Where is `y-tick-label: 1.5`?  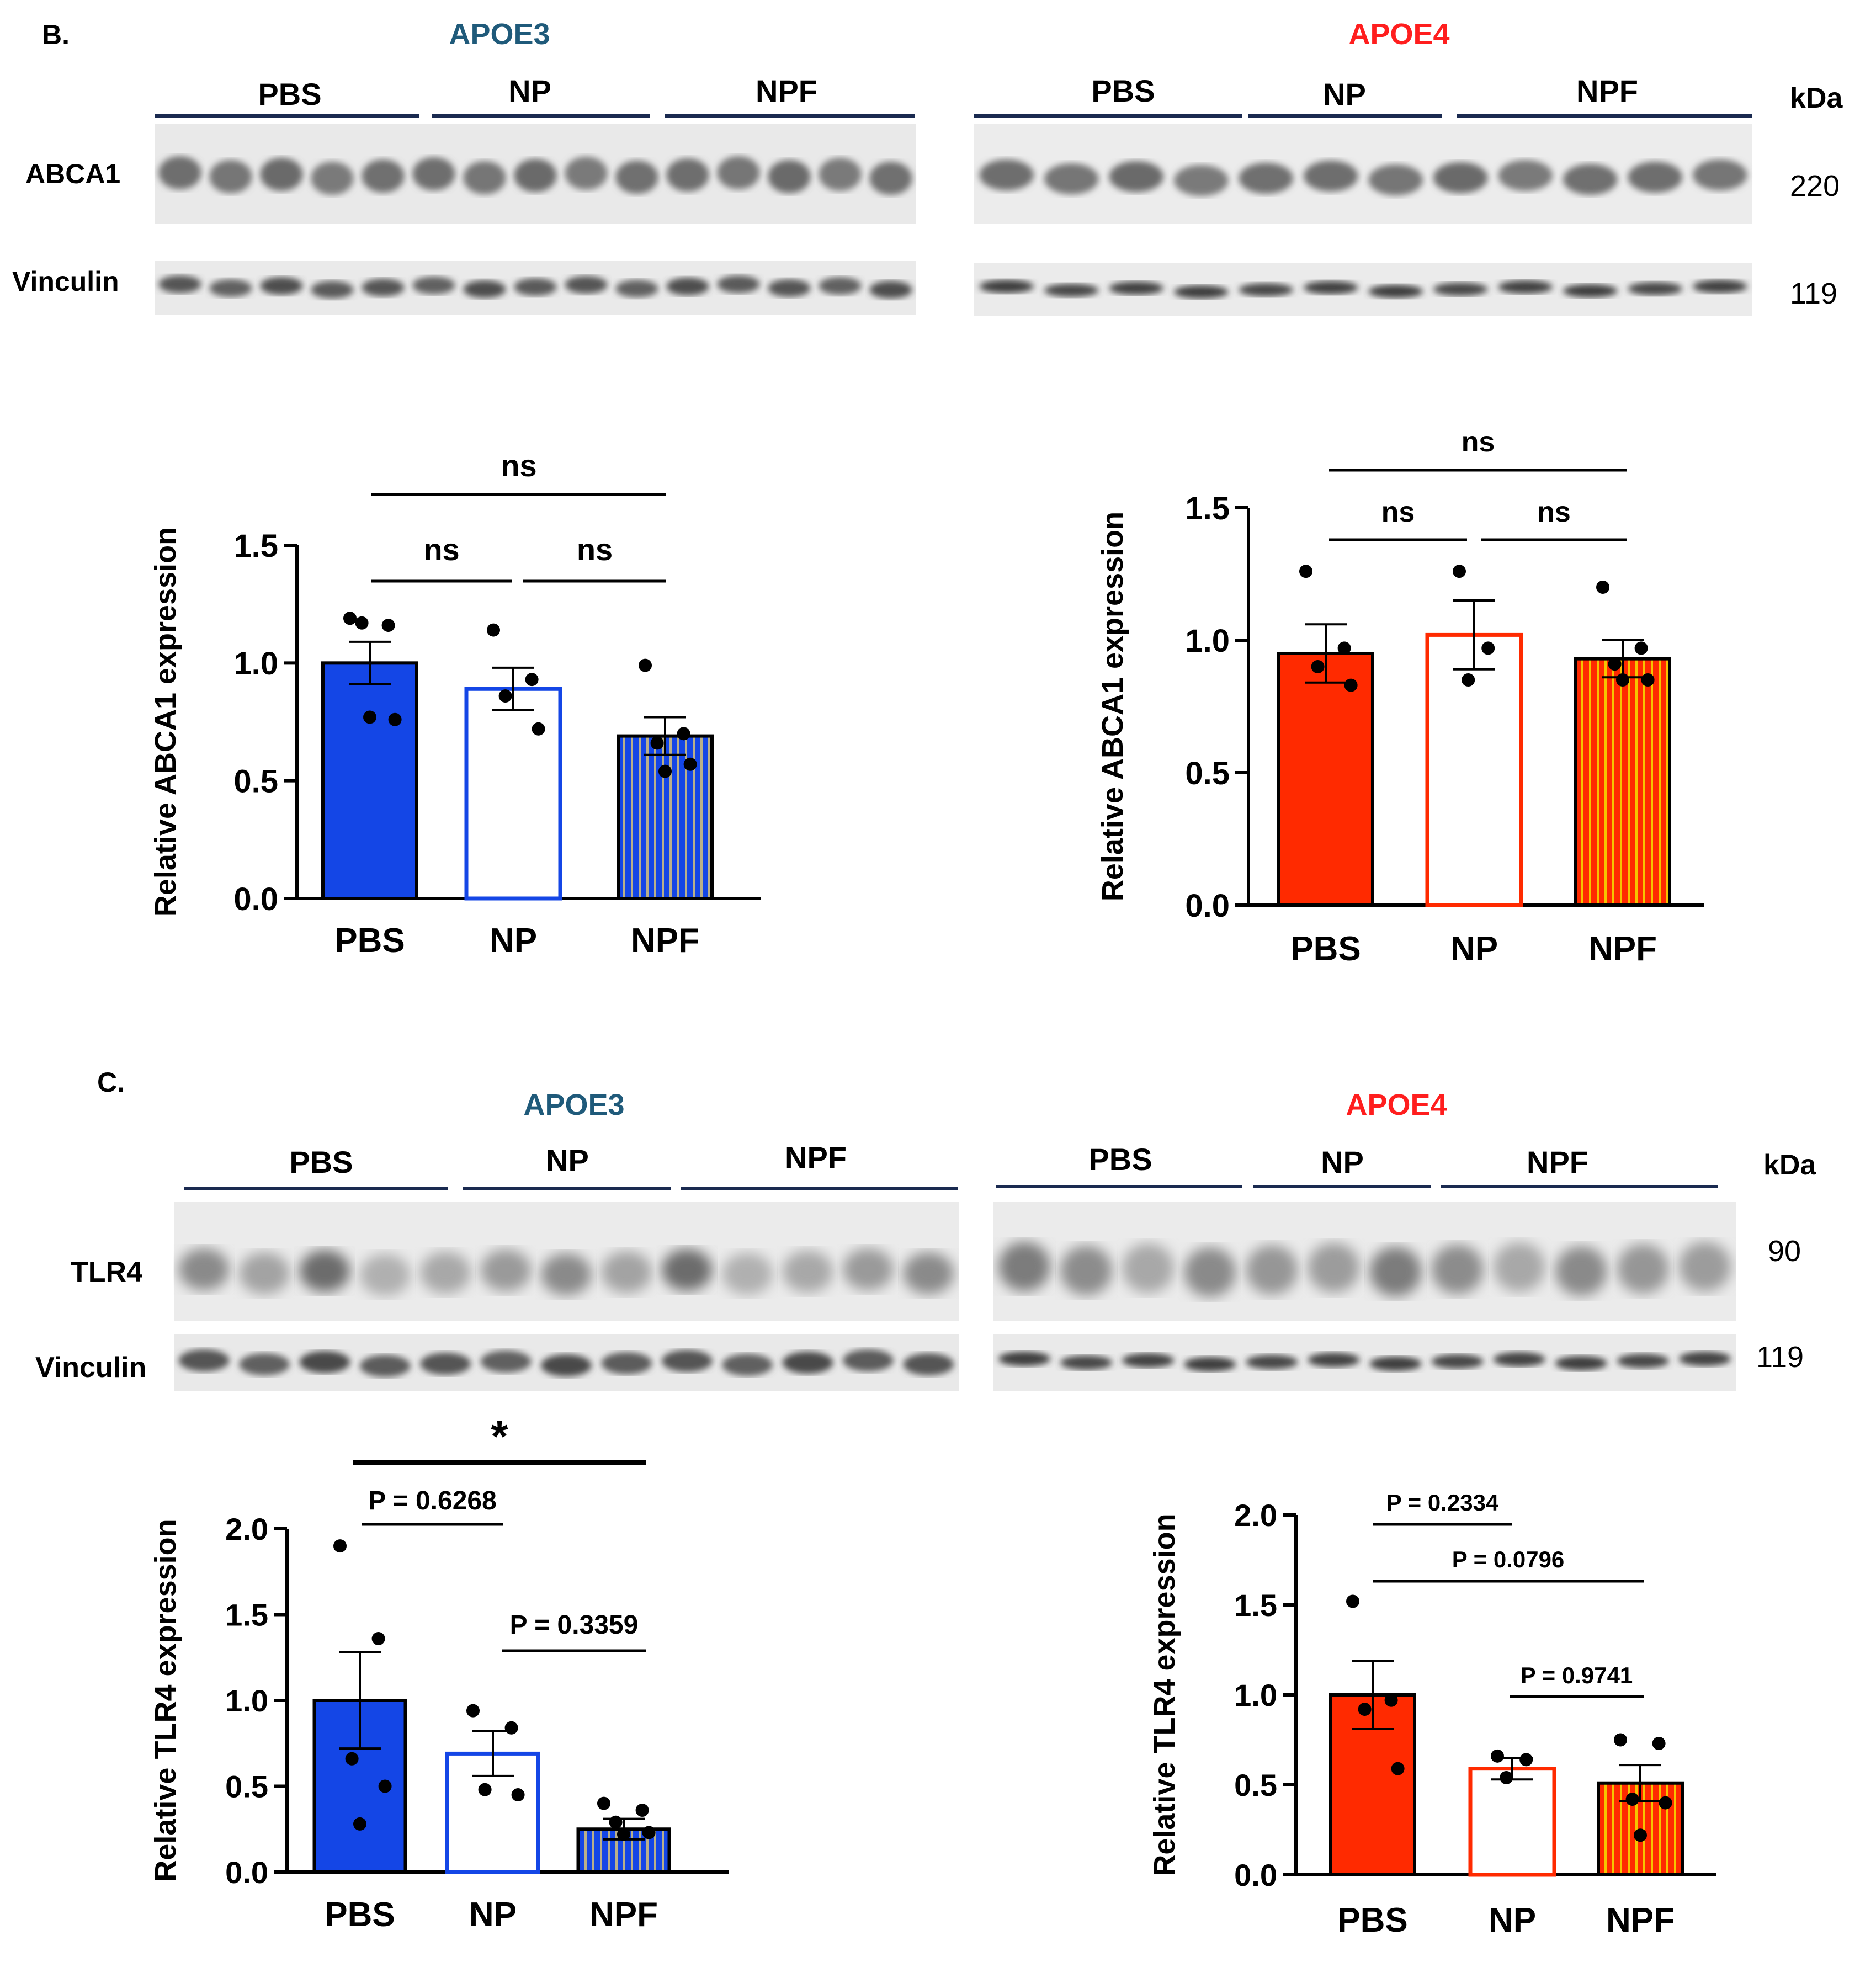
y-tick-label: 1.5 is located at coordinates (255, 546).